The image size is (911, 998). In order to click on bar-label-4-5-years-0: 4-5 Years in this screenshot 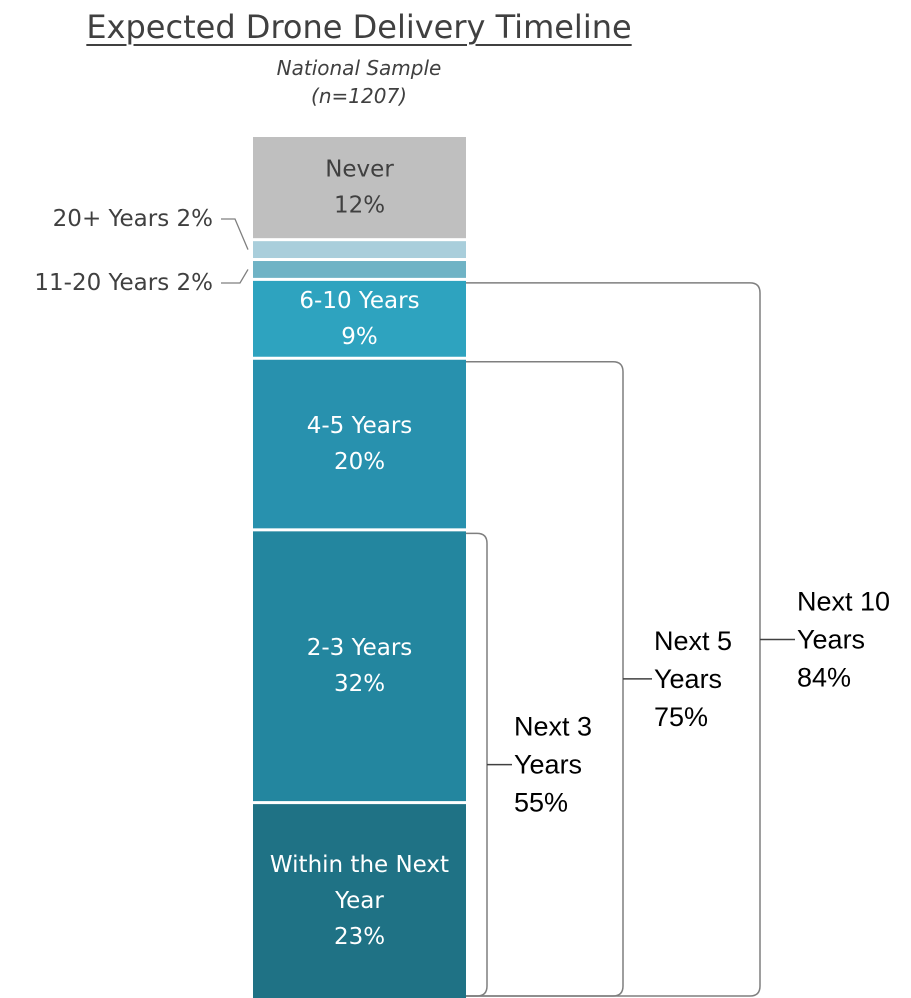, I will do `click(360, 426)`.